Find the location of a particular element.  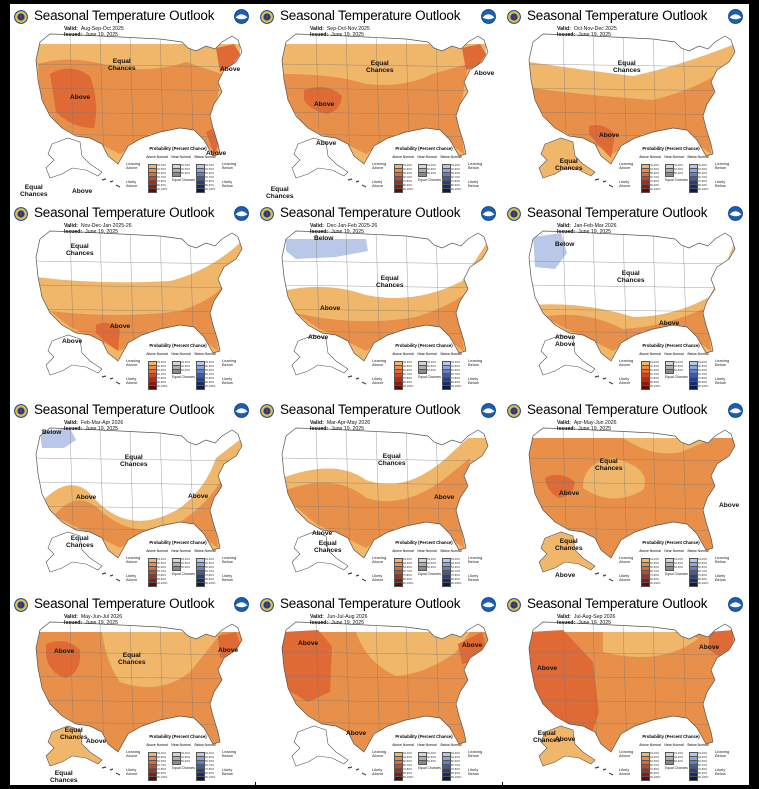

valid-line: Valid: Nov-Dec-Jan 2025-26 is located at coordinates (98, 226).